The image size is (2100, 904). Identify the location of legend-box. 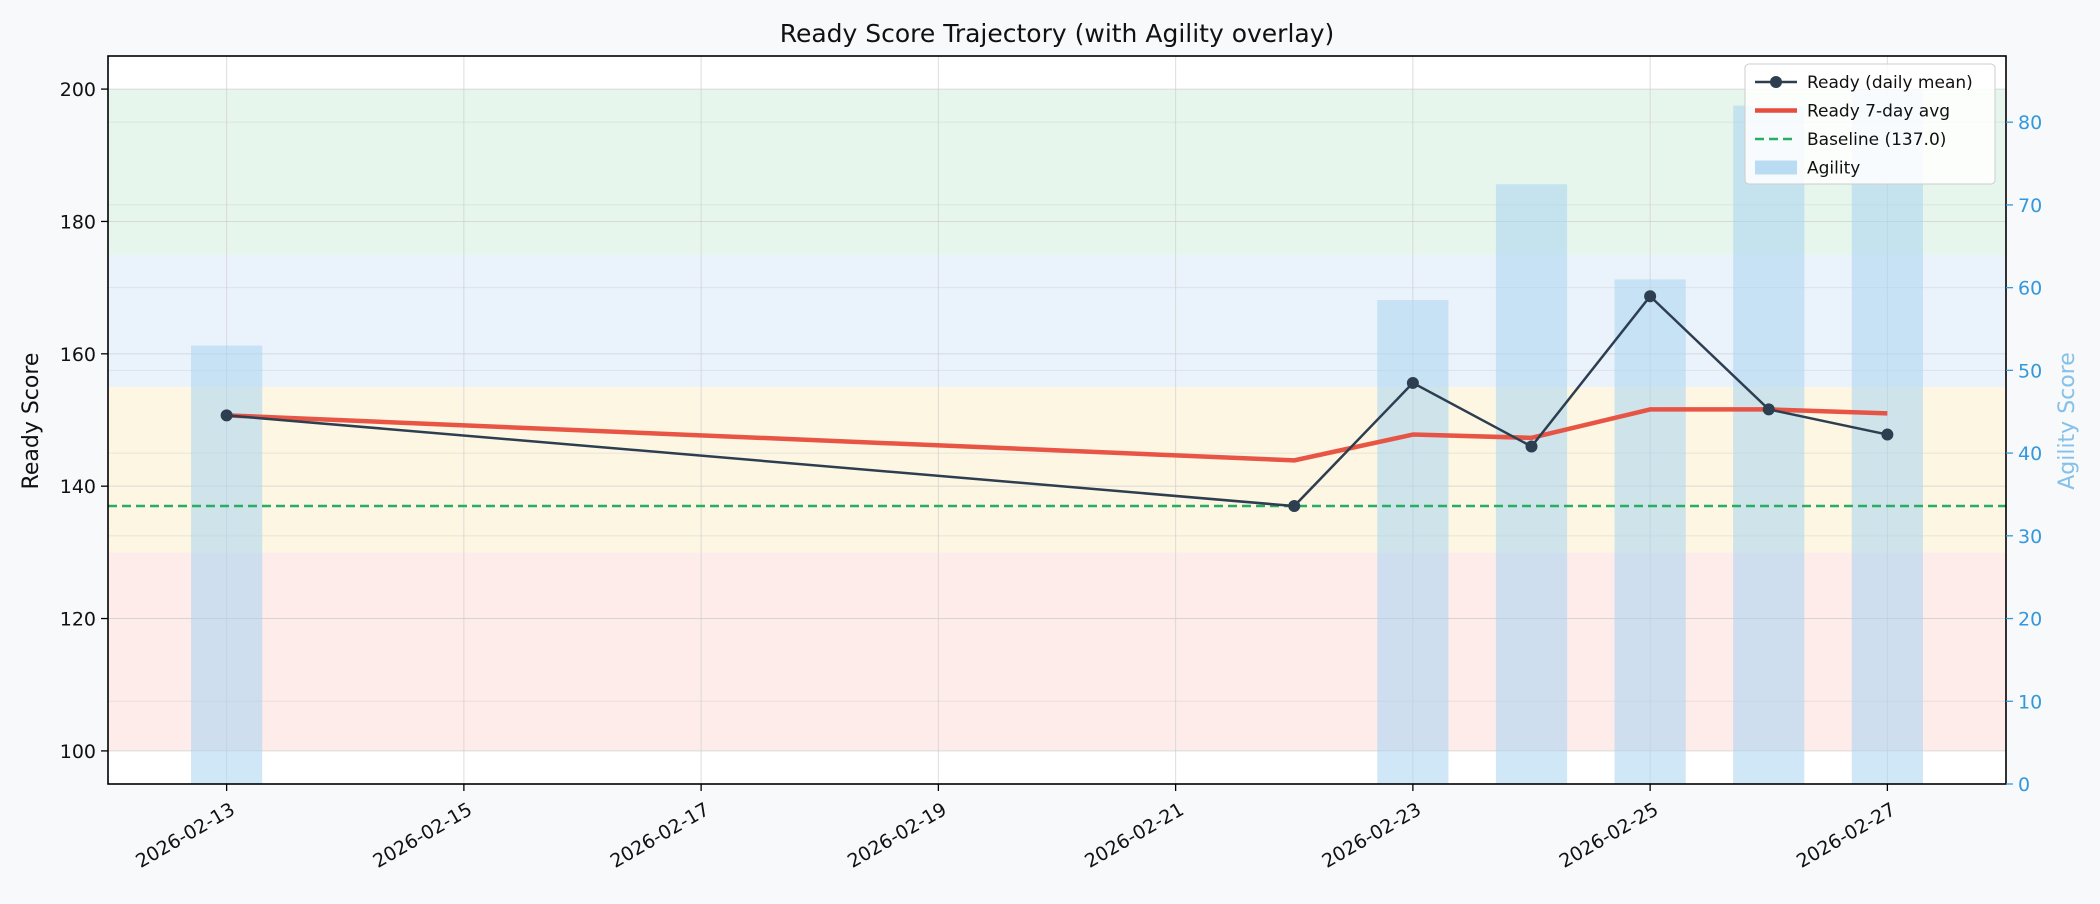
(1870, 124).